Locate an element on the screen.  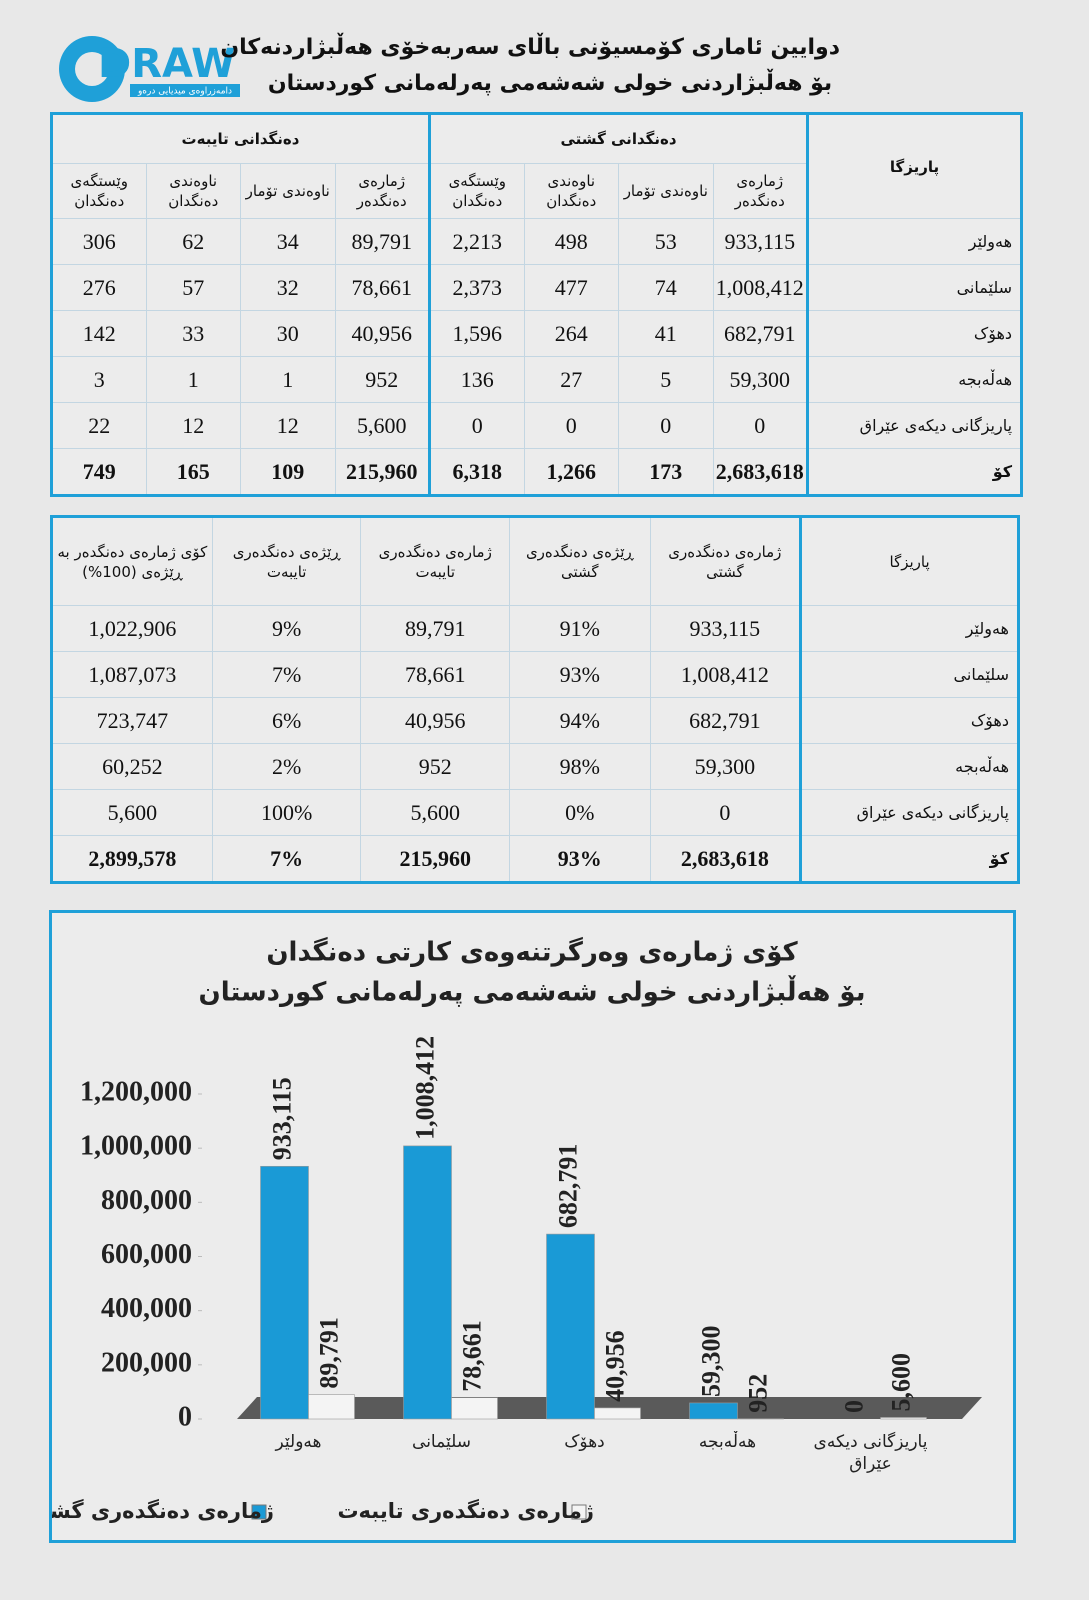
table-cell: 0% is located at coordinates (580, 812).